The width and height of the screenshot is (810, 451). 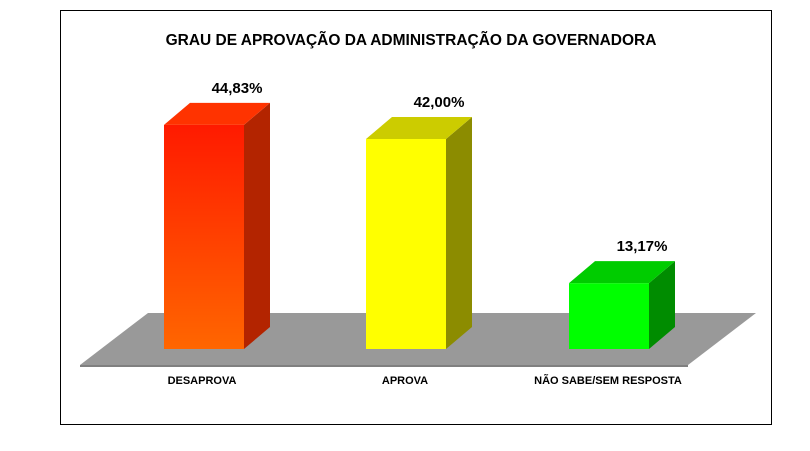 What do you see at coordinates (237, 88) in the screenshot?
I see `value-label: 44,83%` at bounding box center [237, 88].